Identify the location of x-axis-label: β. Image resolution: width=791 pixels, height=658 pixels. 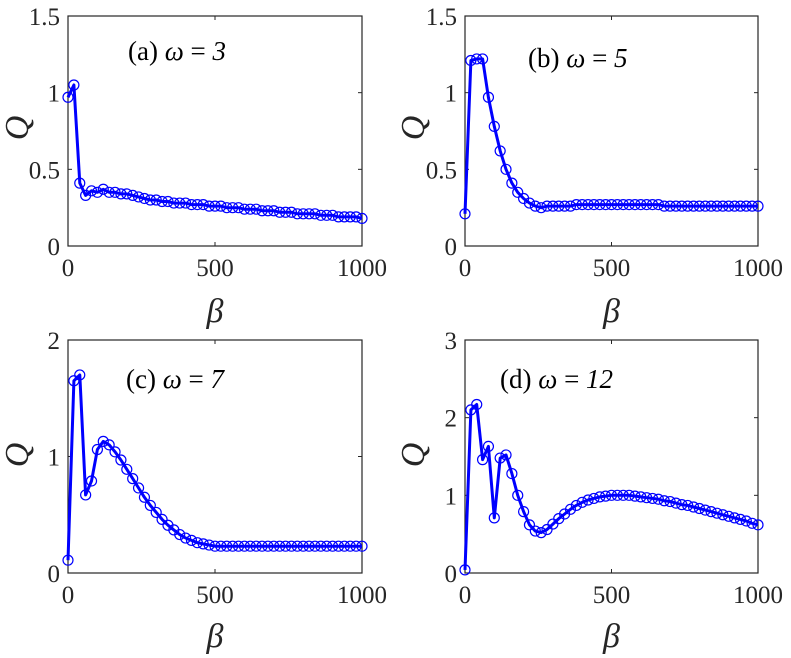
(215, 311).